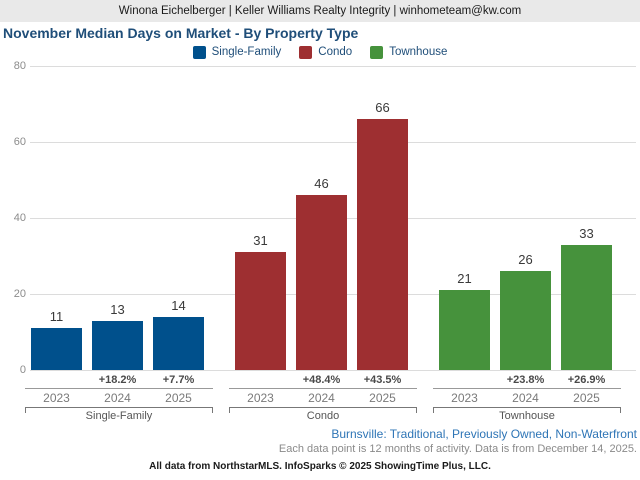 This screenshot has height=480, width=640. Describe the element at coordinates (525, 380) in the screenshot. I see `pct-change-label: +23.8%` at that location.